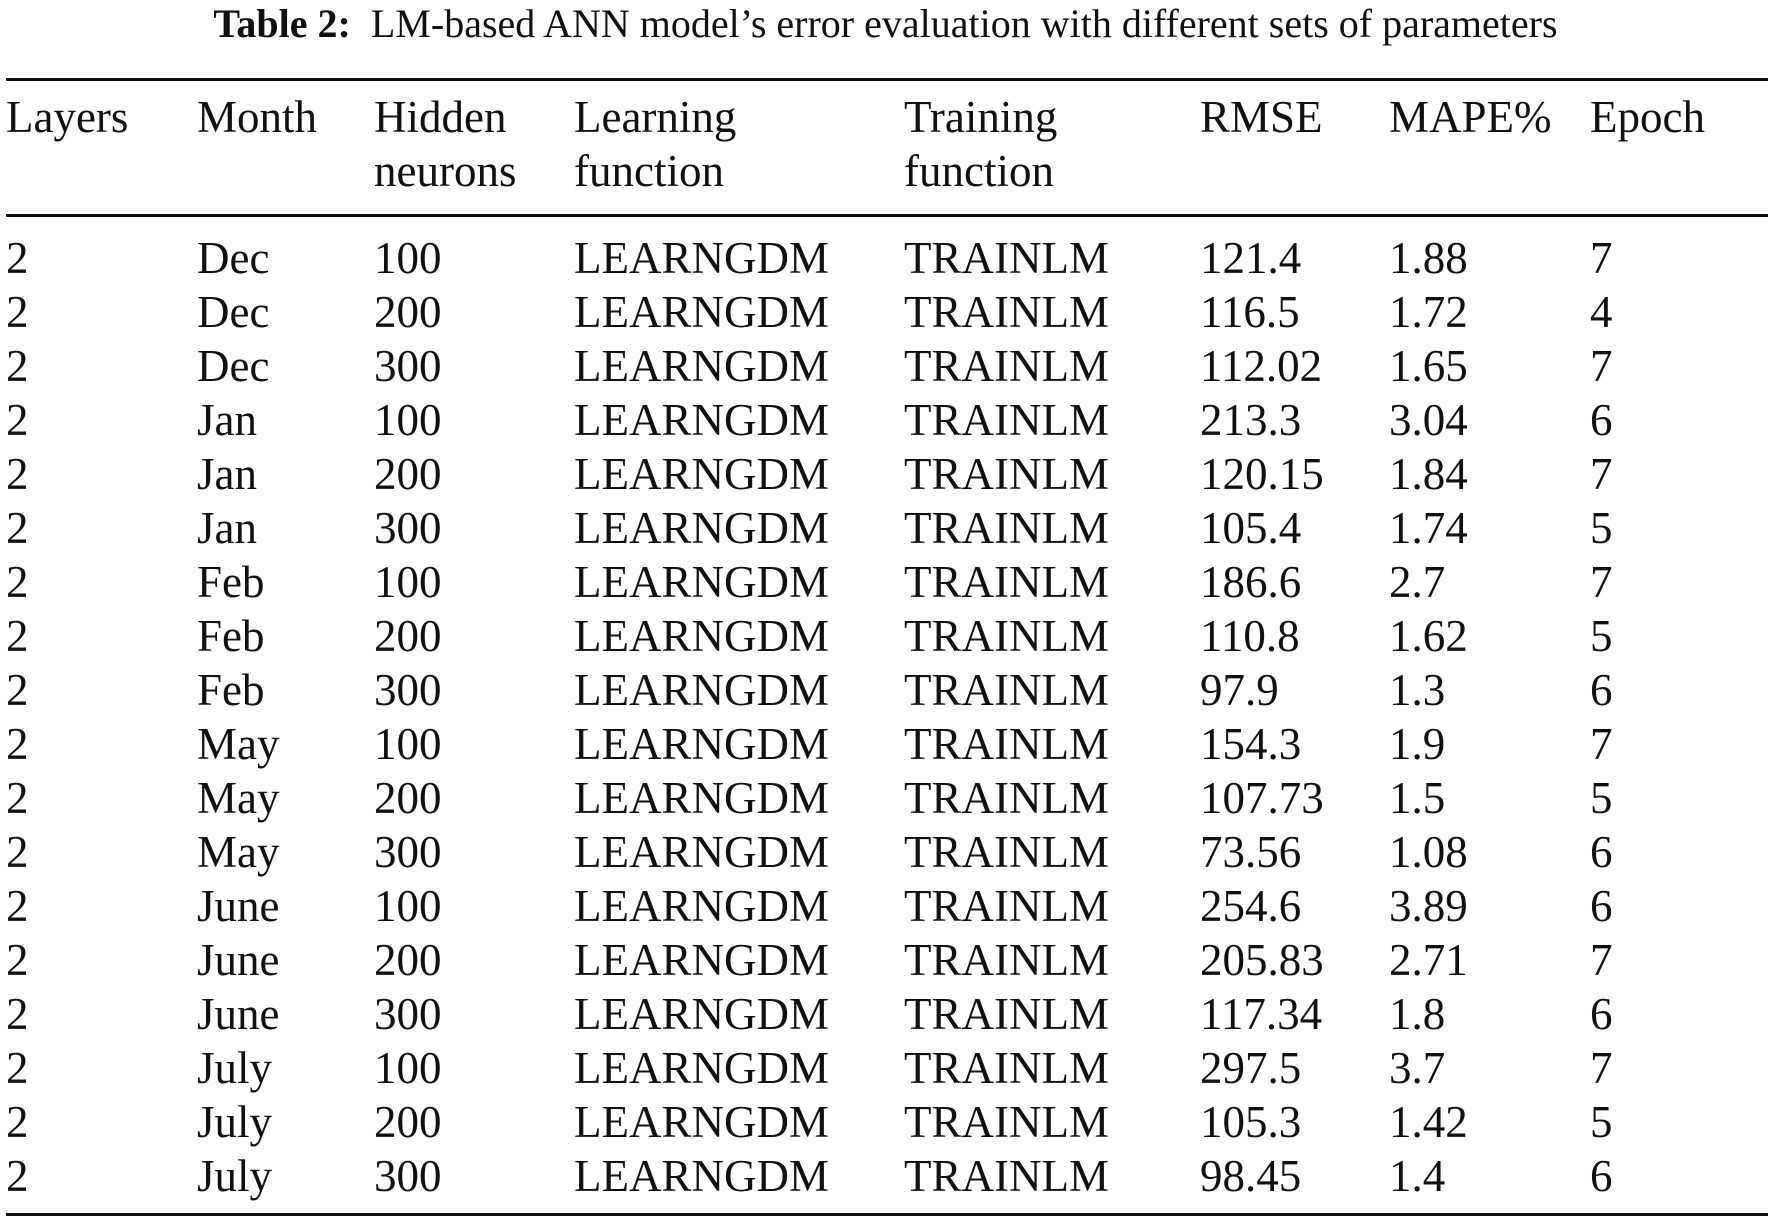 The height and width of the screenshot is (1221, 1771). I want to click on cell-mape: 3.89, so click(1428, 906).